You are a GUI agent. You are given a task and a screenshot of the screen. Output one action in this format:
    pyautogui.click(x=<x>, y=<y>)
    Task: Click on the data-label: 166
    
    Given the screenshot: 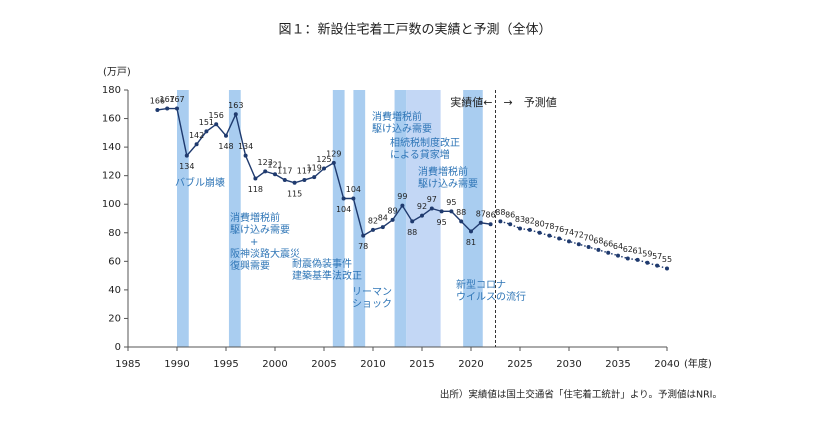 What is the action you would take?
    pyautogui.click(x=157, y=100)
    